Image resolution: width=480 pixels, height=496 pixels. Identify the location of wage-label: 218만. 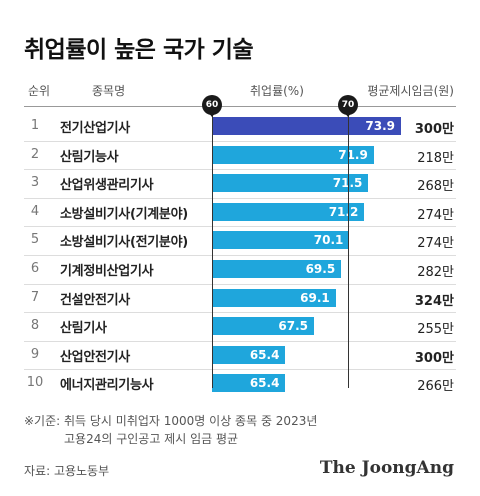
(435, 158).